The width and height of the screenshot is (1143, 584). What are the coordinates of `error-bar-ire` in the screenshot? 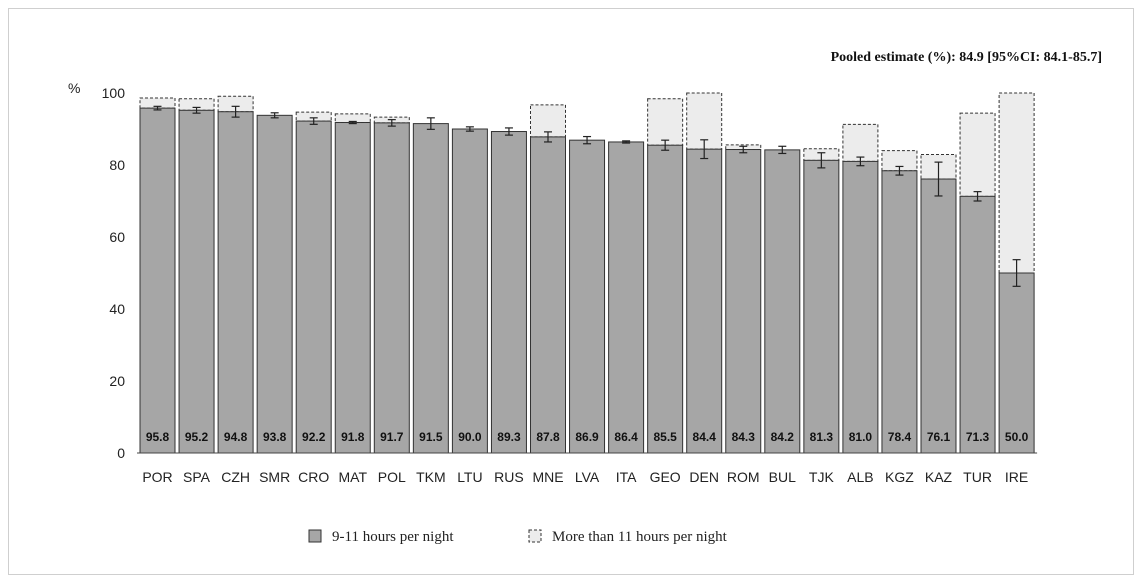 It's located at (1016, 273).